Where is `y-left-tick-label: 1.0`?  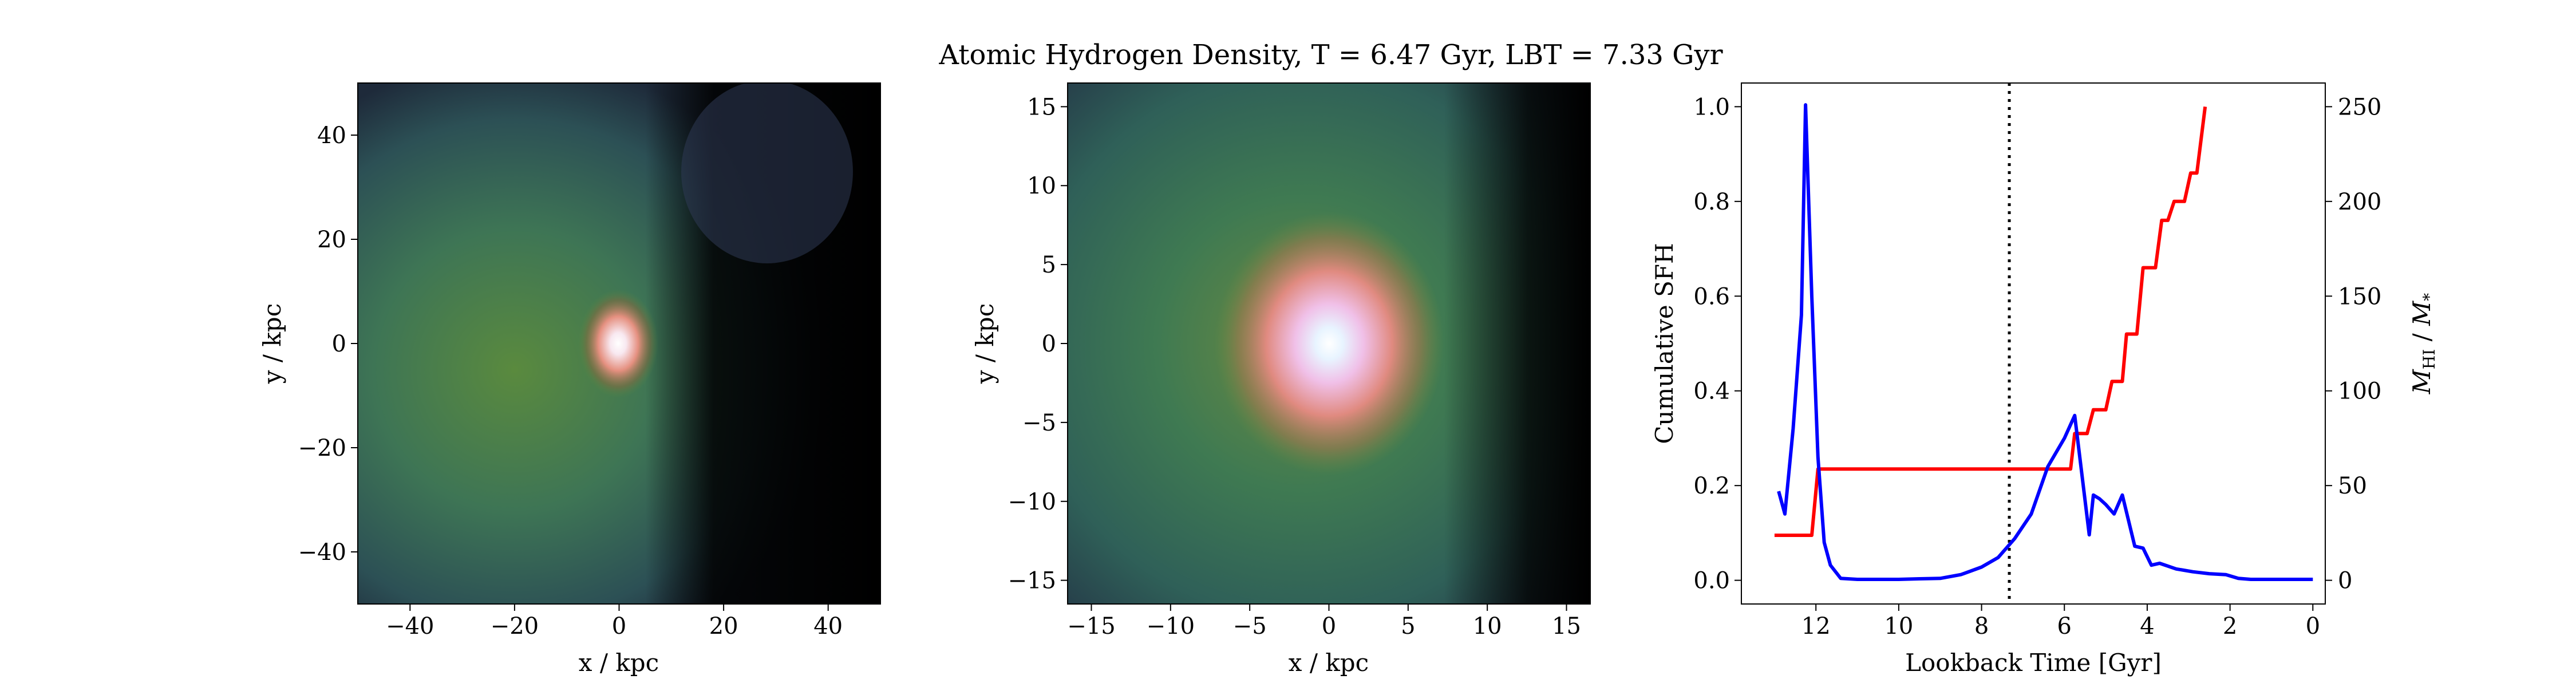 y-left-tick-label: 1.0 is located at coordinates (1711, 107).